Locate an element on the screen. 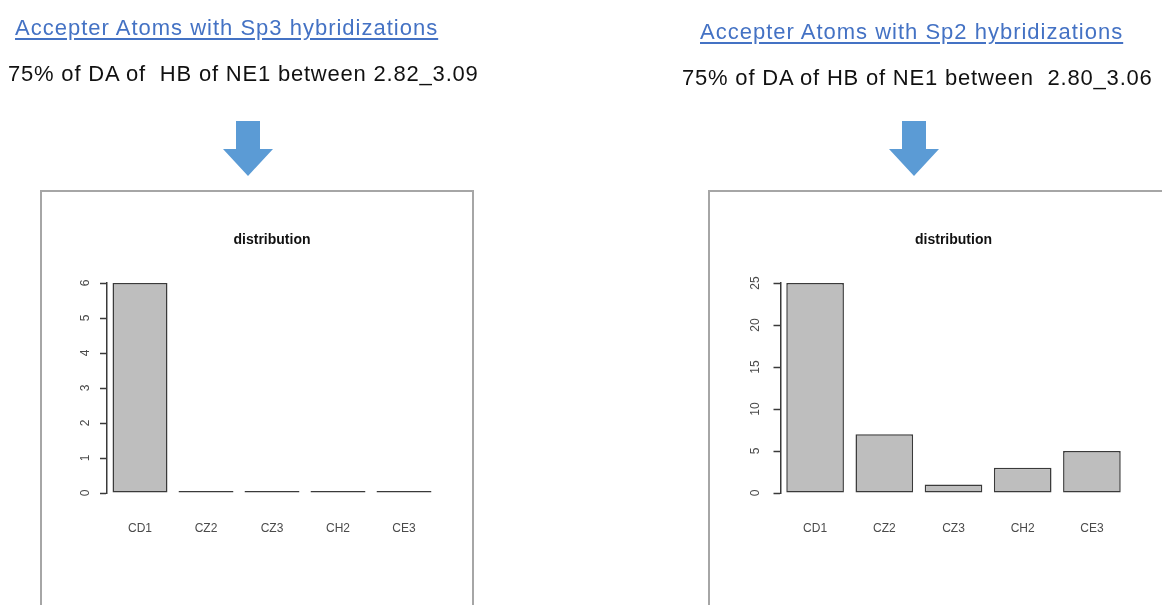  y-tick-label: 15 is located at coordinates (755, 367).